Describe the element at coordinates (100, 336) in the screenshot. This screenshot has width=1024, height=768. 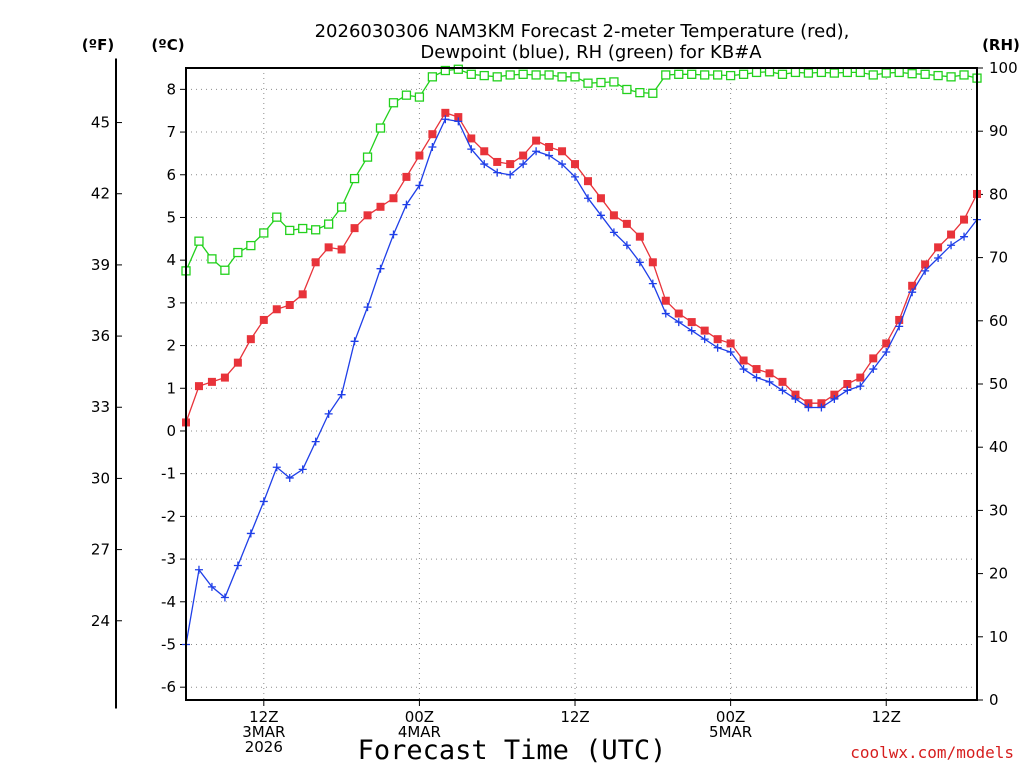
I see `fahrenheit-tick-label: 36` at that location.